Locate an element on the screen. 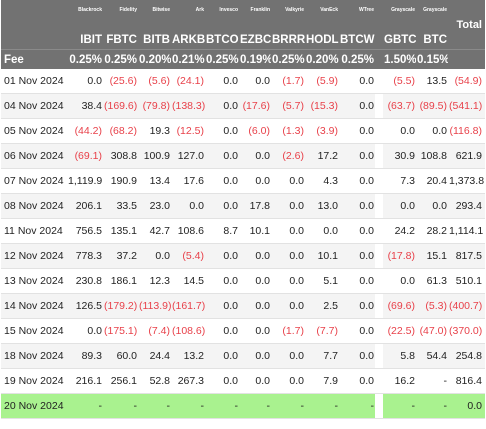  flow-value: 30.9 is located at coordinates (399, 156).